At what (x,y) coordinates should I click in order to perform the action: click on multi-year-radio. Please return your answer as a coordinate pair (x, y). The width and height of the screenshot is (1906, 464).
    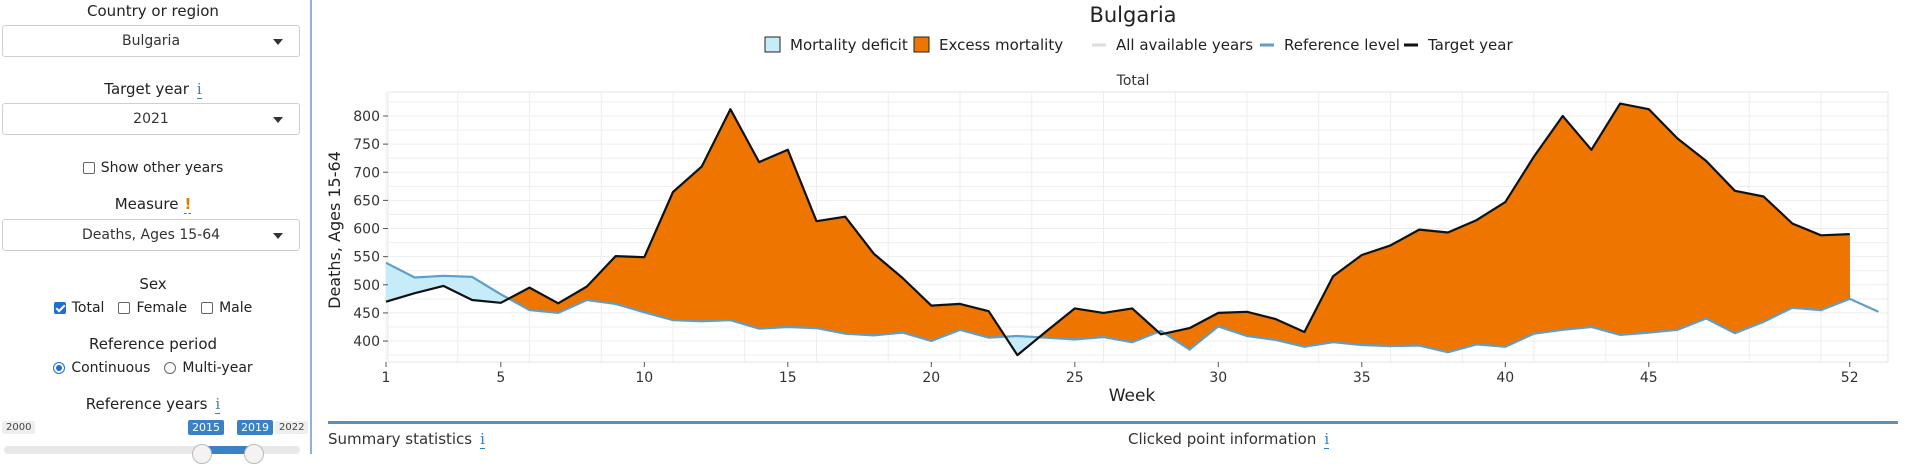
    Looking at the image, I should click on (170, 368).